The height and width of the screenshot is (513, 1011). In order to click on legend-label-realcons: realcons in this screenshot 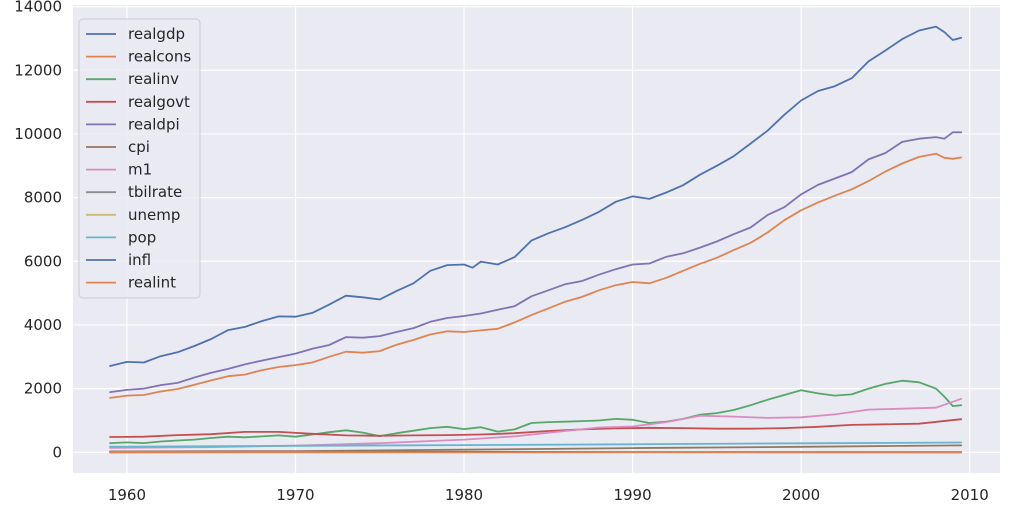, I will do `click(159, 57)`.